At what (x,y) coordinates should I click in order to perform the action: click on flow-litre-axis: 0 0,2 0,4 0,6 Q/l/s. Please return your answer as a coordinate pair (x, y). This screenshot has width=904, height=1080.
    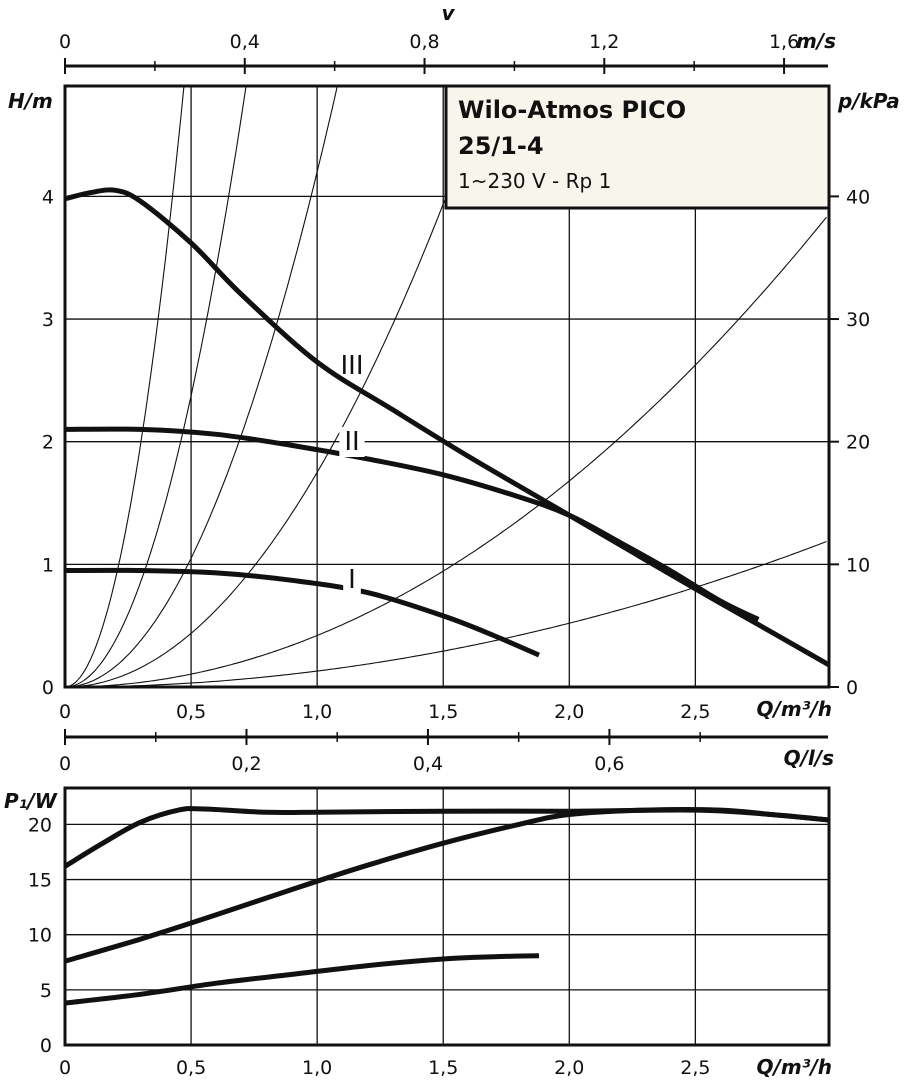
    Looking at the image, I should click on (446, 752).